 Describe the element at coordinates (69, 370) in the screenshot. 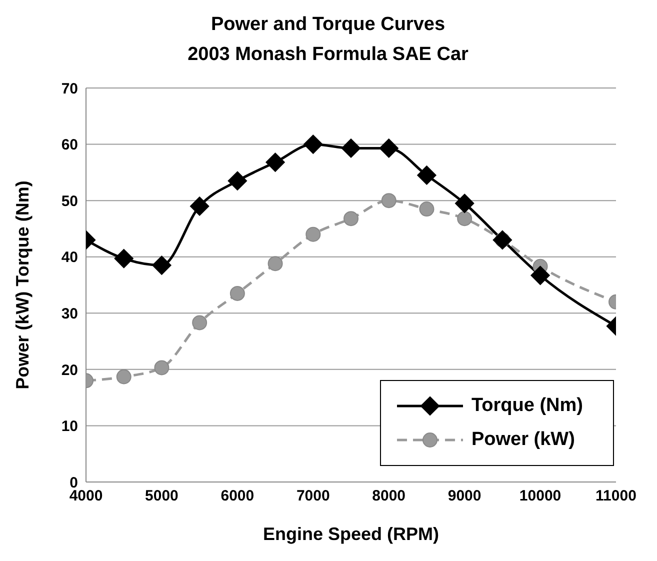

I see `y-tick-label: 20` at that location.